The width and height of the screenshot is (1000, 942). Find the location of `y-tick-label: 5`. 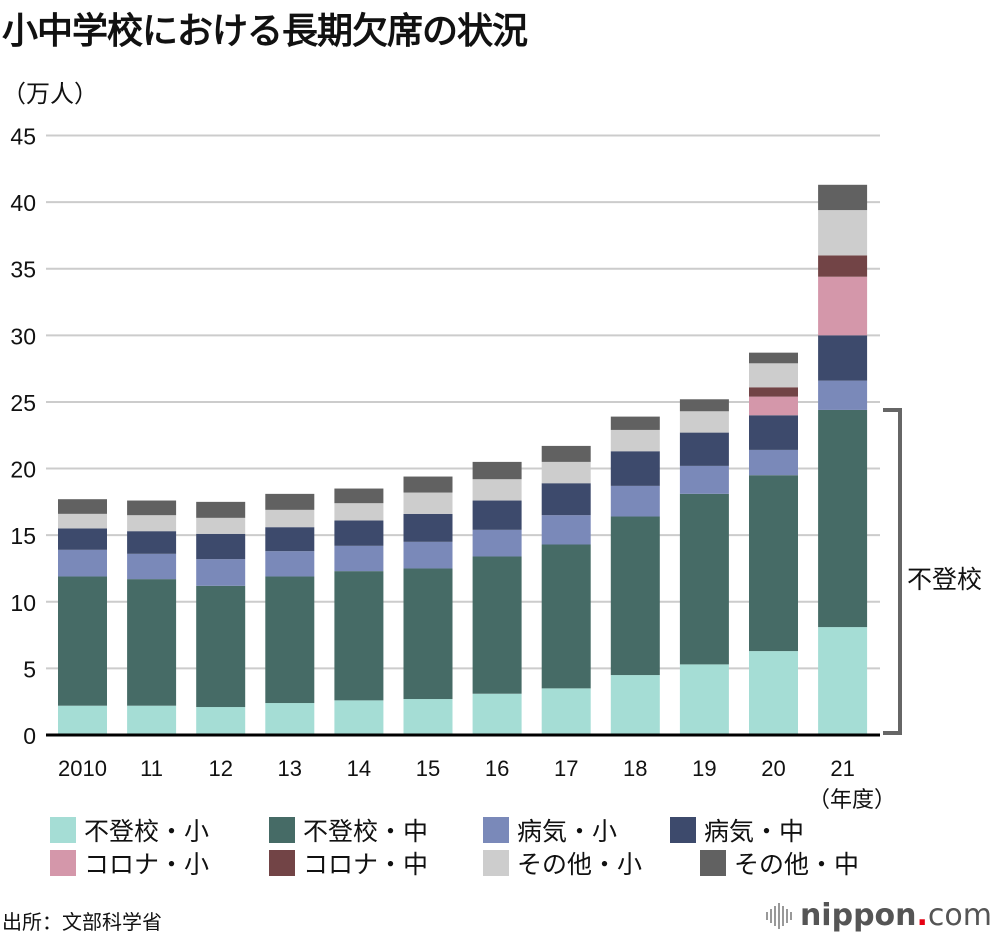

y-tick-label: 5 is located at coordinates (29, 669).